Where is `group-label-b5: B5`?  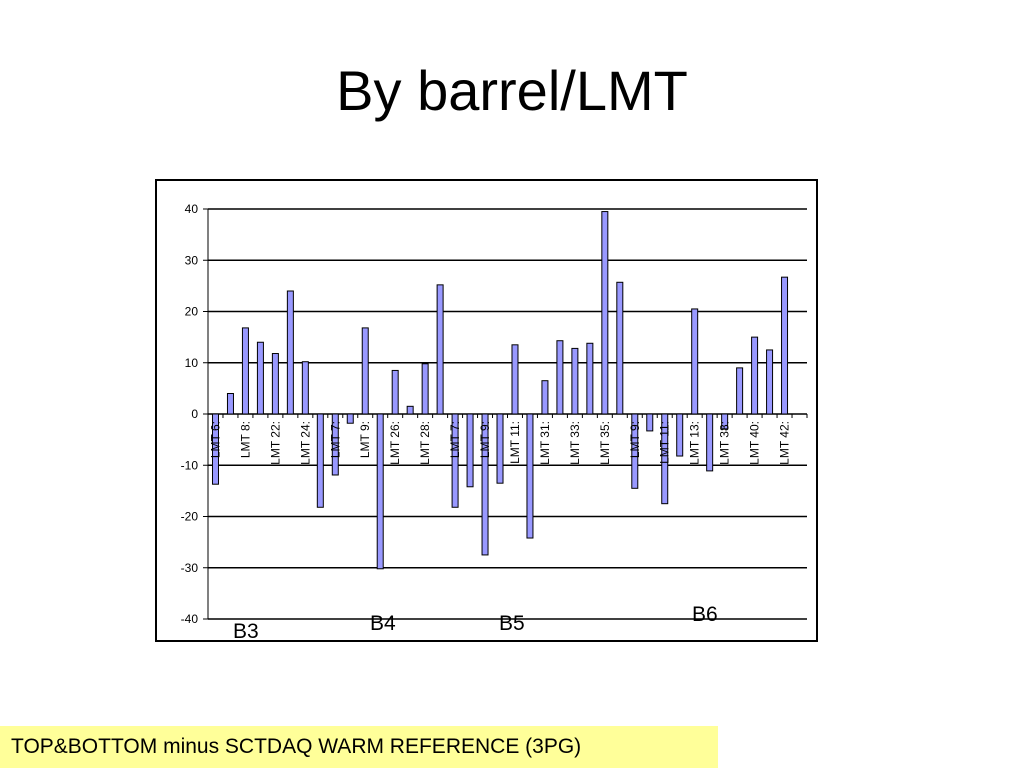
group-label-b5: B5 is located at coordinates (512, 623).